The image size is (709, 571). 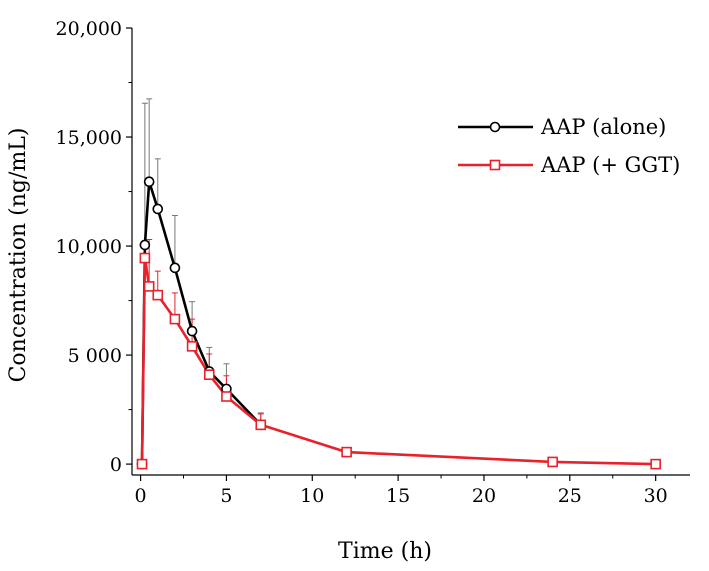 What do you see at coordinates (89, 138) in the screenshot?
I see `y-tick-label: 15,000` at bounding box center [89, 138].